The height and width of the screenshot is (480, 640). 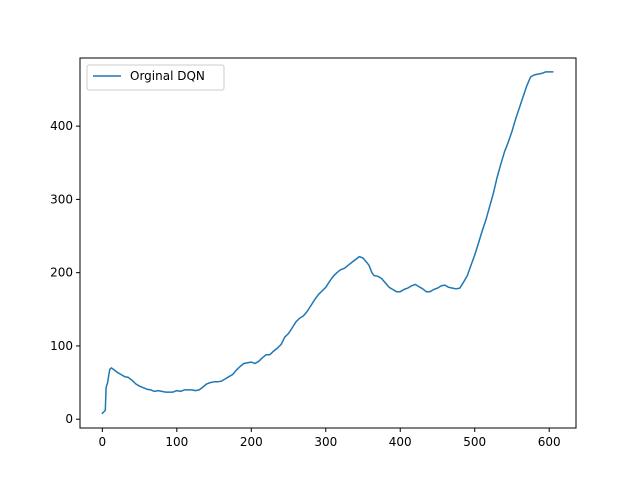 I want to click on x-tick-label: 100, so click(x=176, y=442).